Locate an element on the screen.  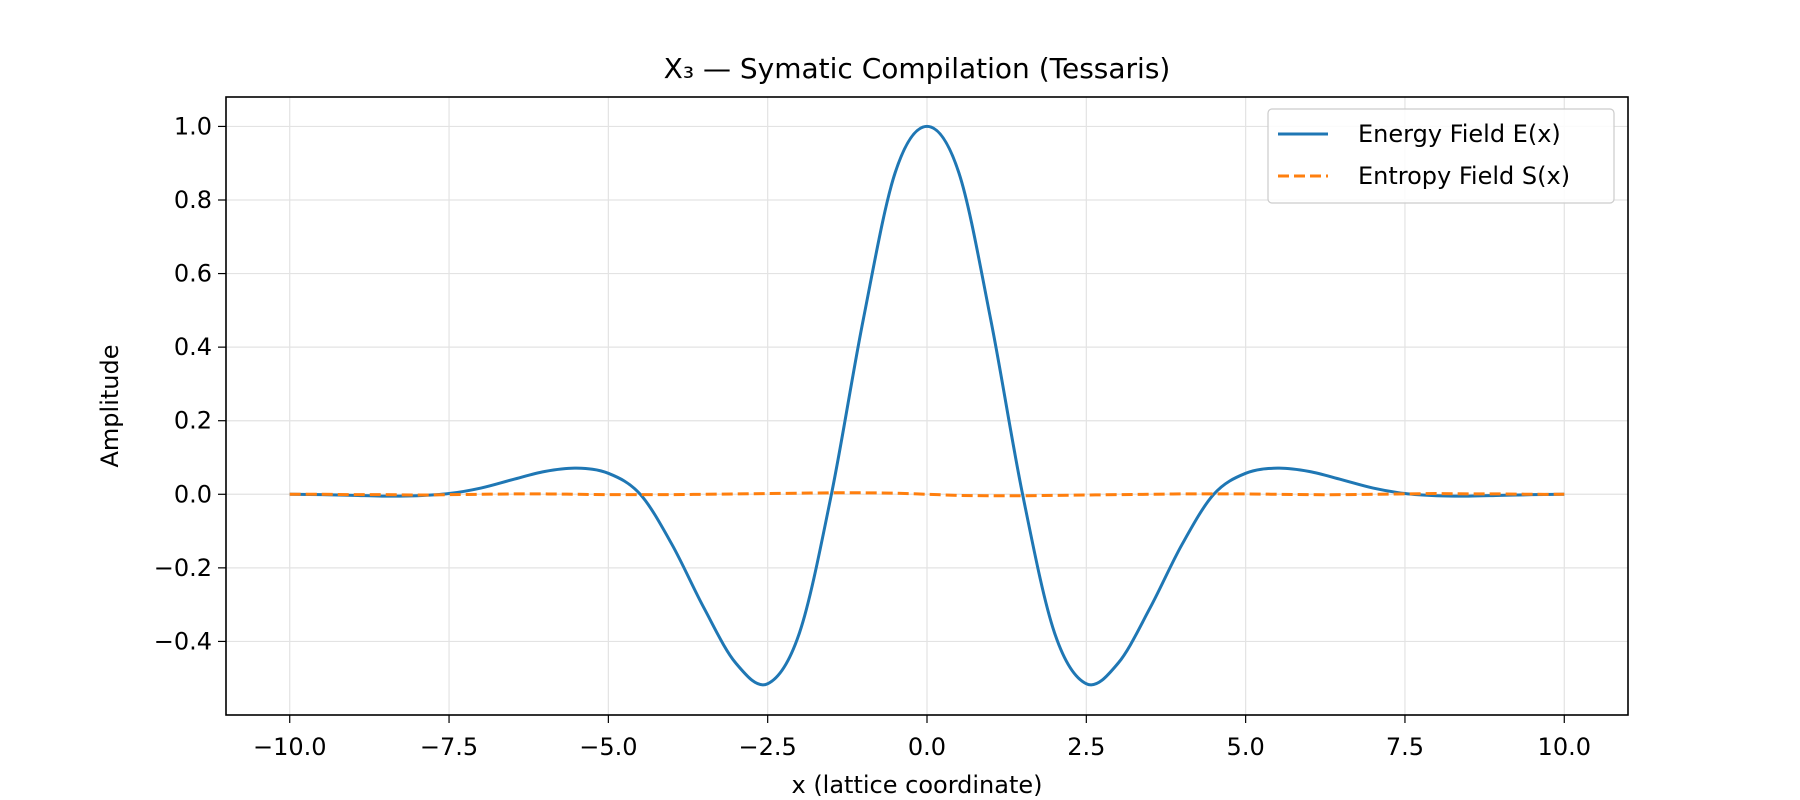
legend-entry: Energy Field E(x) is located at coordinates (1459, 134).